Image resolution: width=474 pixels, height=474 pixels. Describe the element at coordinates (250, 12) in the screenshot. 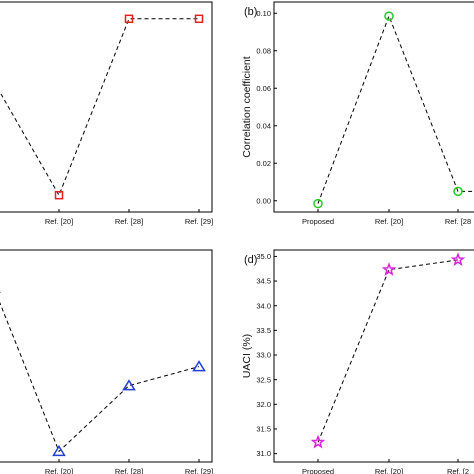

I see `panel-label: (b)` at that location.